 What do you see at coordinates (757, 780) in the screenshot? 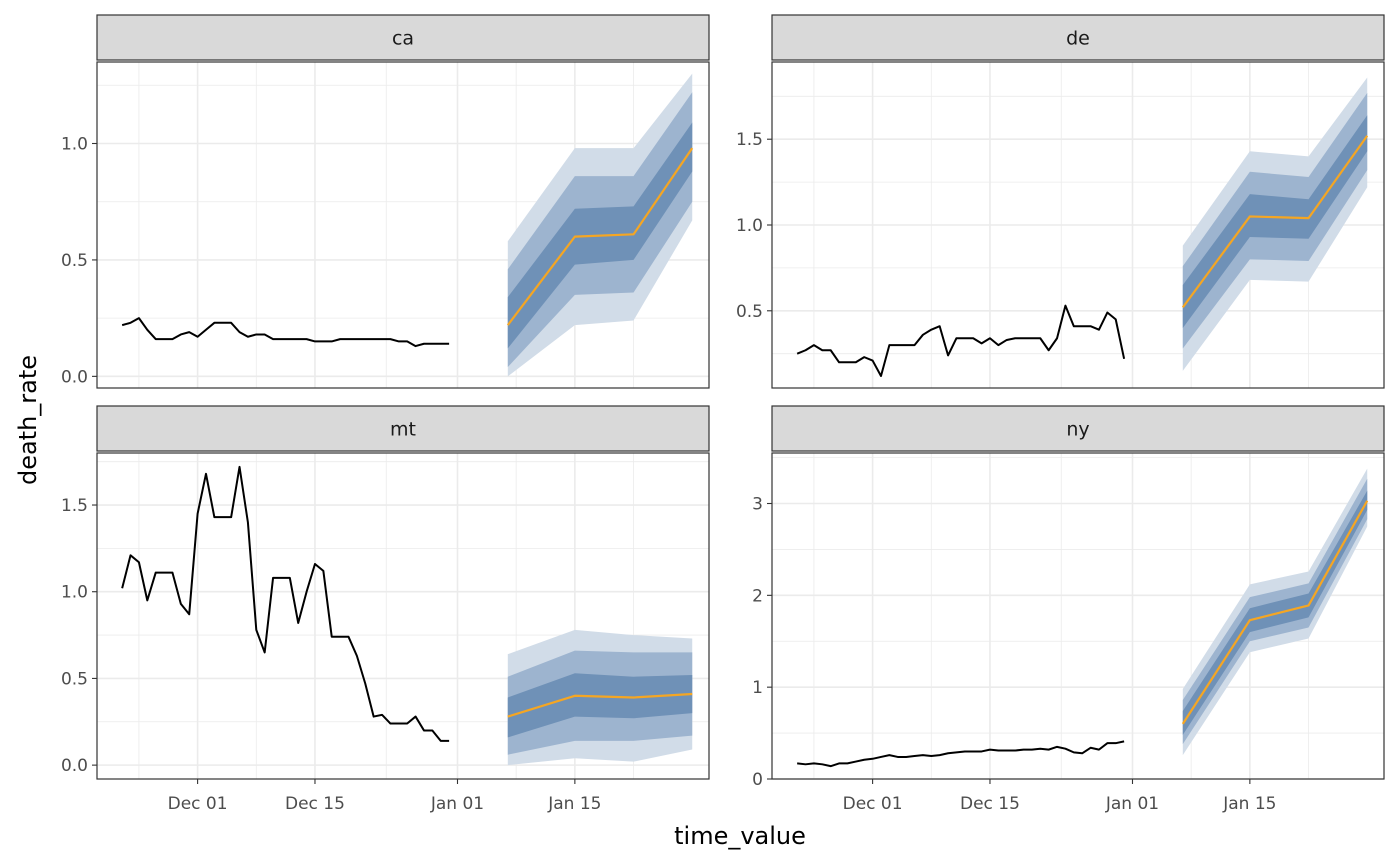
I see `y-tick-label: 0` at bounding box center [757, 780].